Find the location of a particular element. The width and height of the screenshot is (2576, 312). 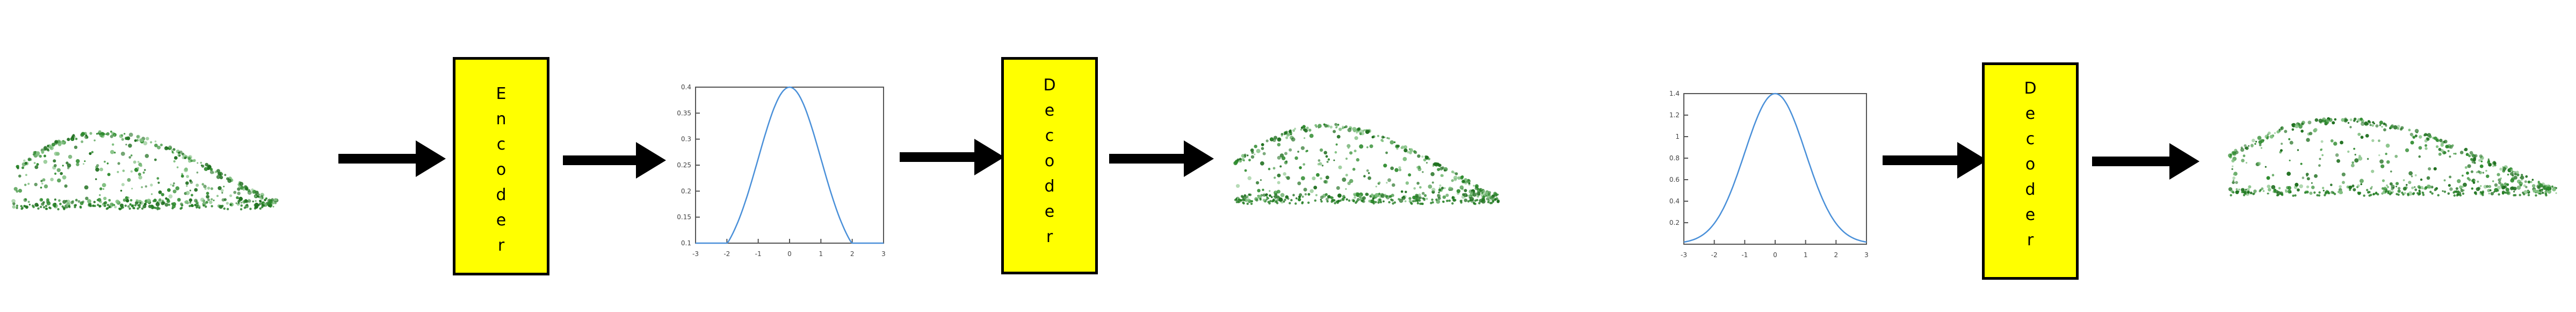

flow-arrow is located at coordinates (614, 160).